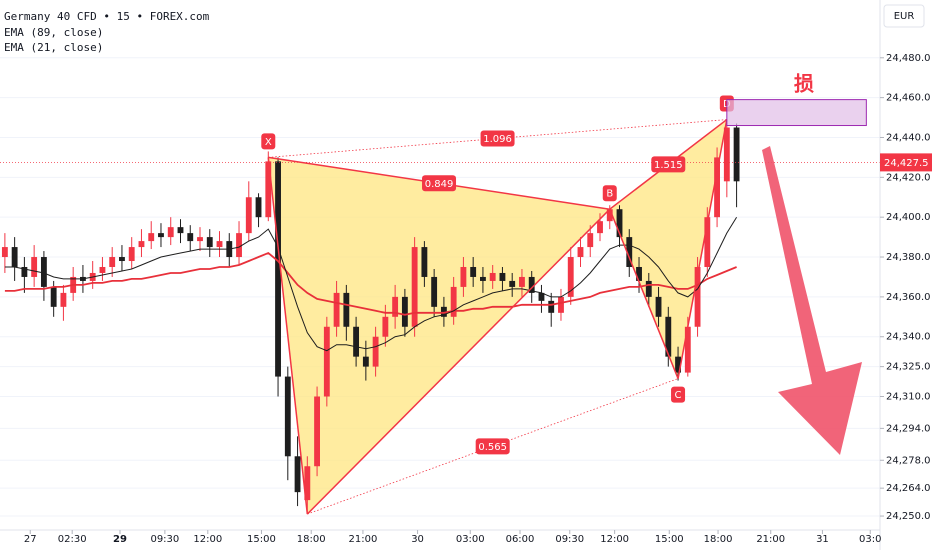 The height and width of the screenshot is (550, 932). I want to click on x-tick-label: 06:00, so click(520, 539).